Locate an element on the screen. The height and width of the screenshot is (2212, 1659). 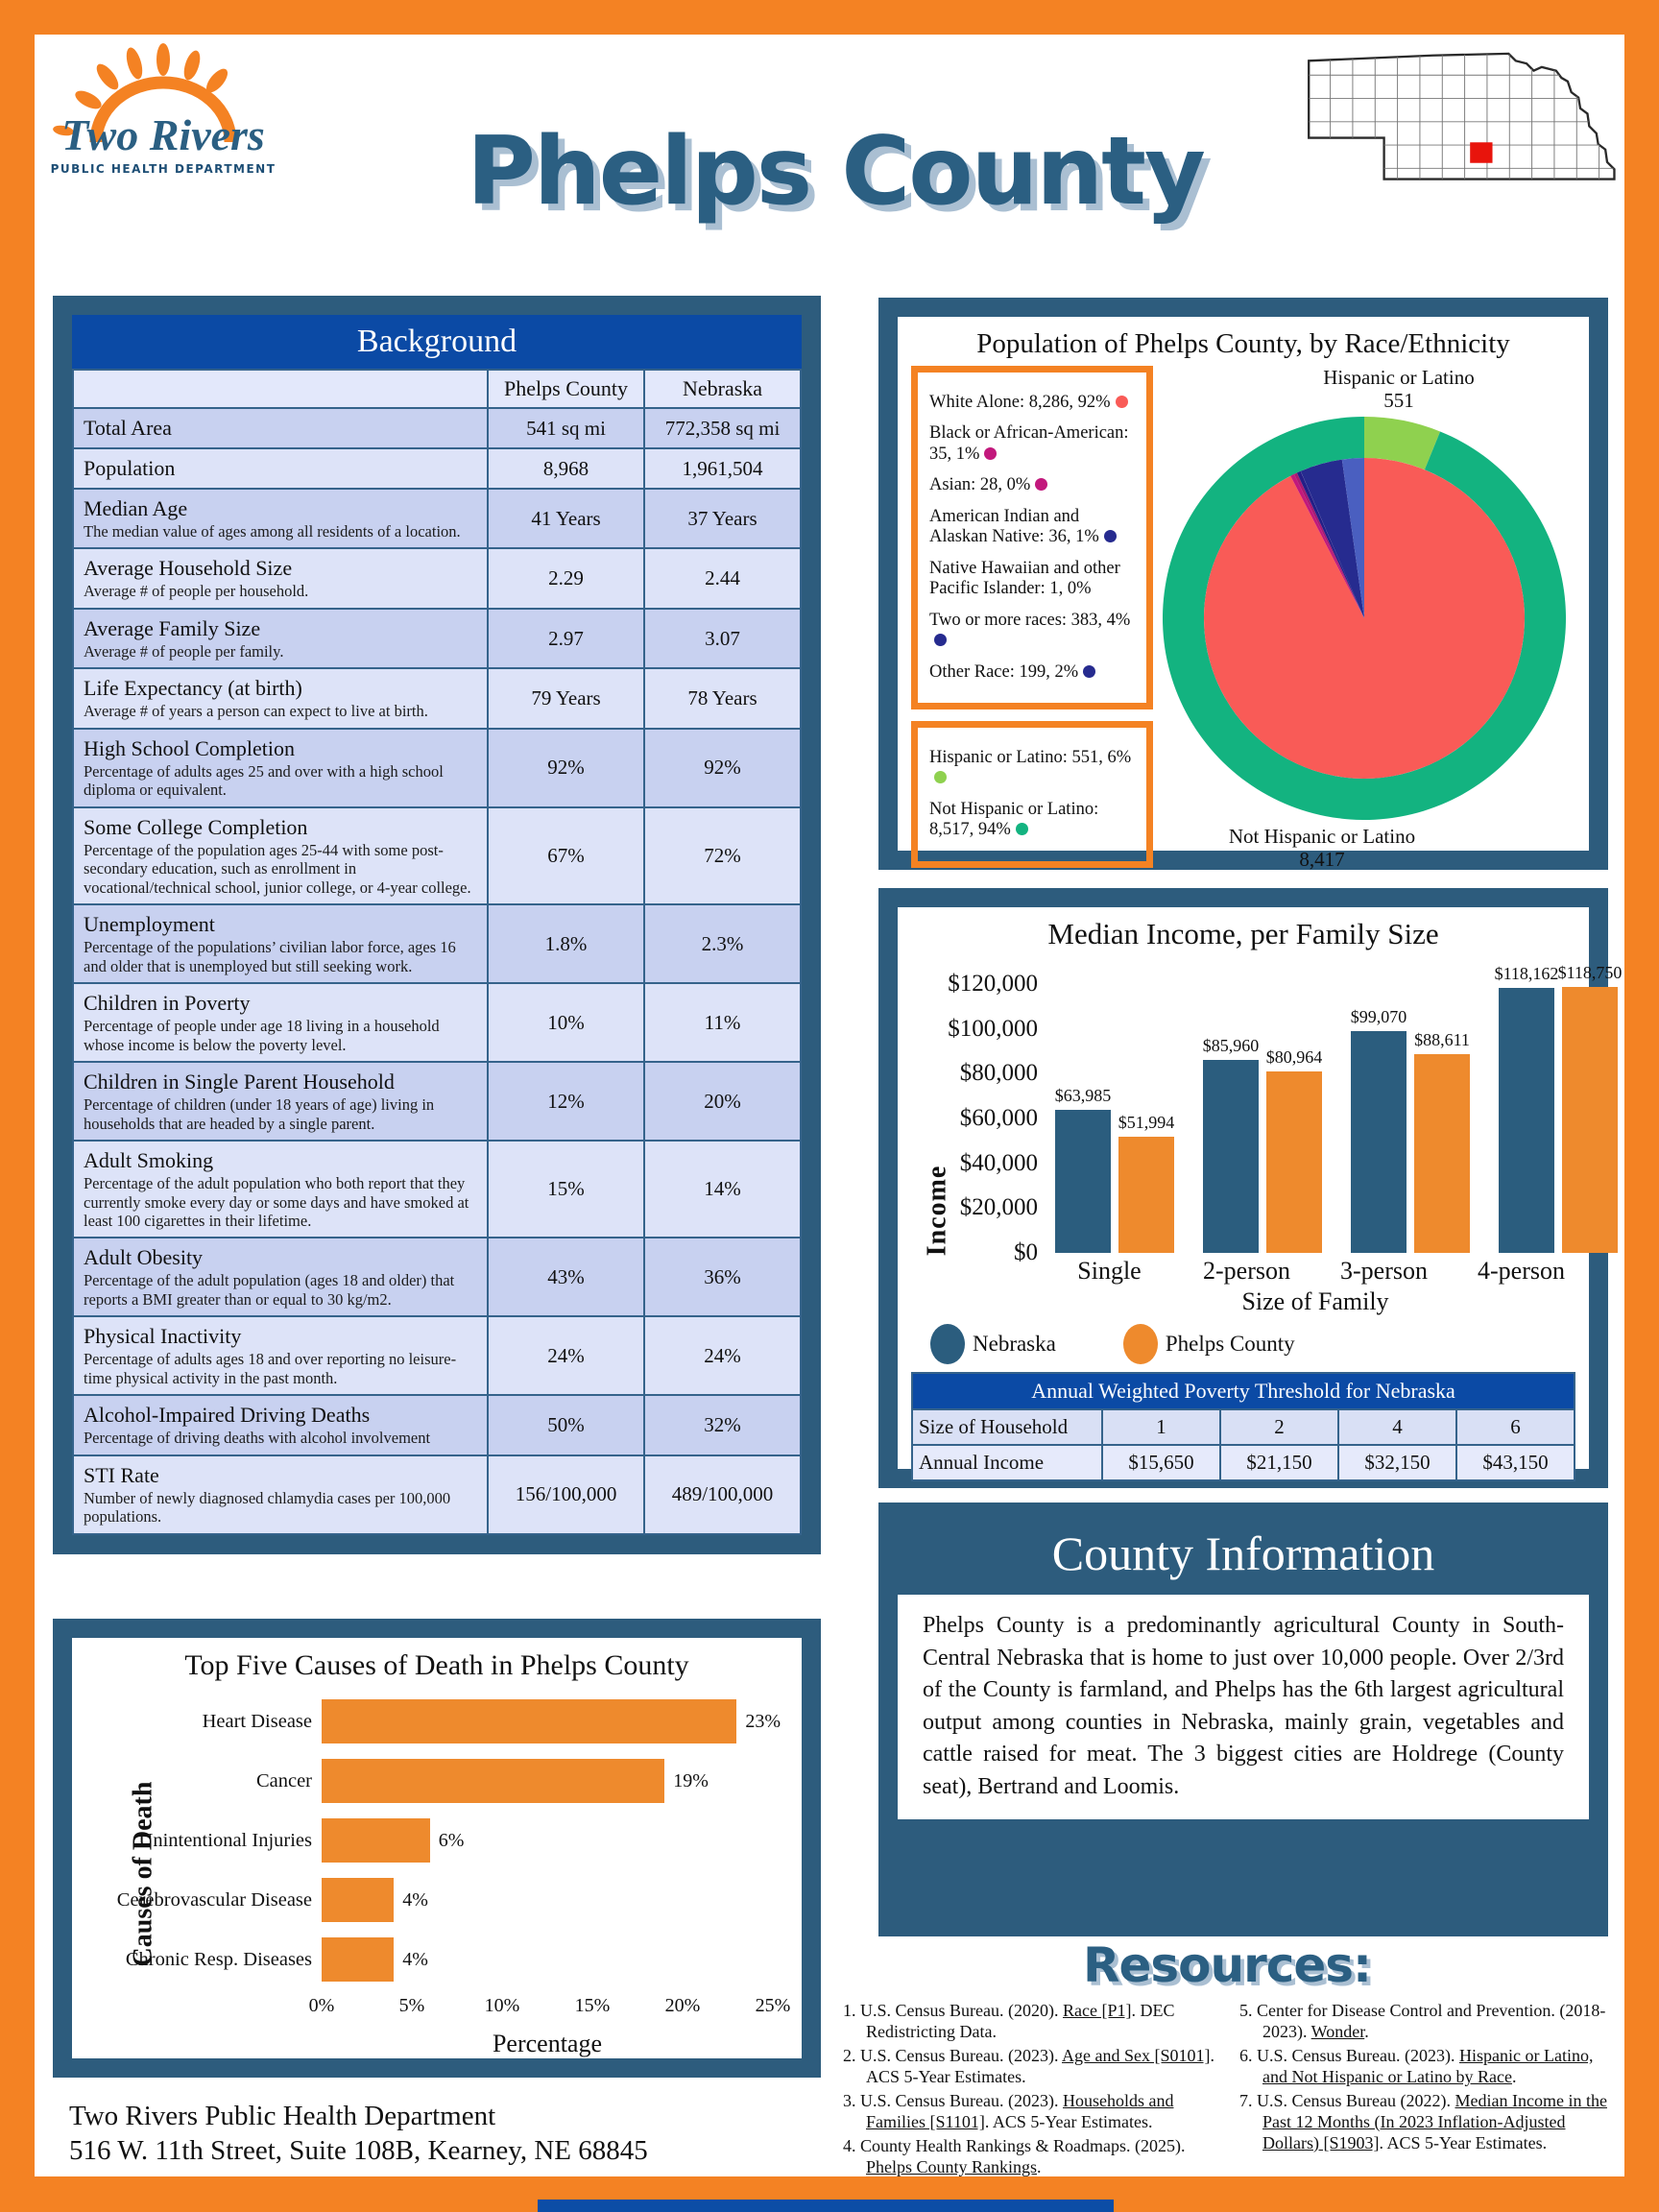
income-chart-title: Median Income, per Family Size is located at coordinates (1243, 934).